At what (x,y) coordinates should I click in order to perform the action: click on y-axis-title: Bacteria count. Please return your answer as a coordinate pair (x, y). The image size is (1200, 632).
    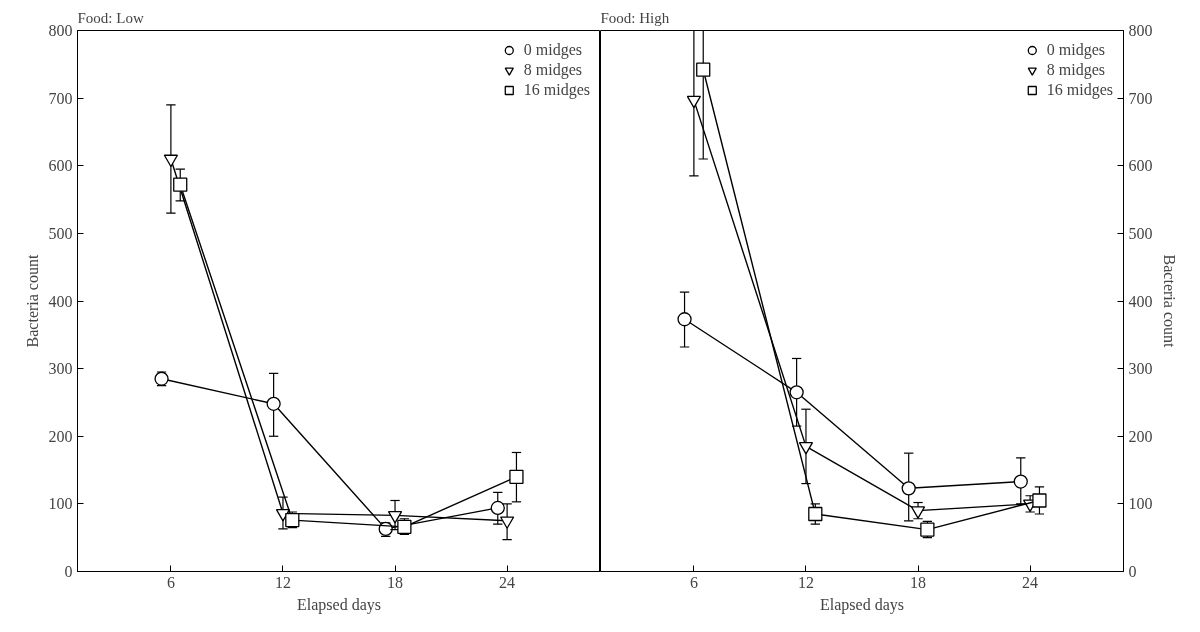
    Looking at the image, I should click on (32, 301).